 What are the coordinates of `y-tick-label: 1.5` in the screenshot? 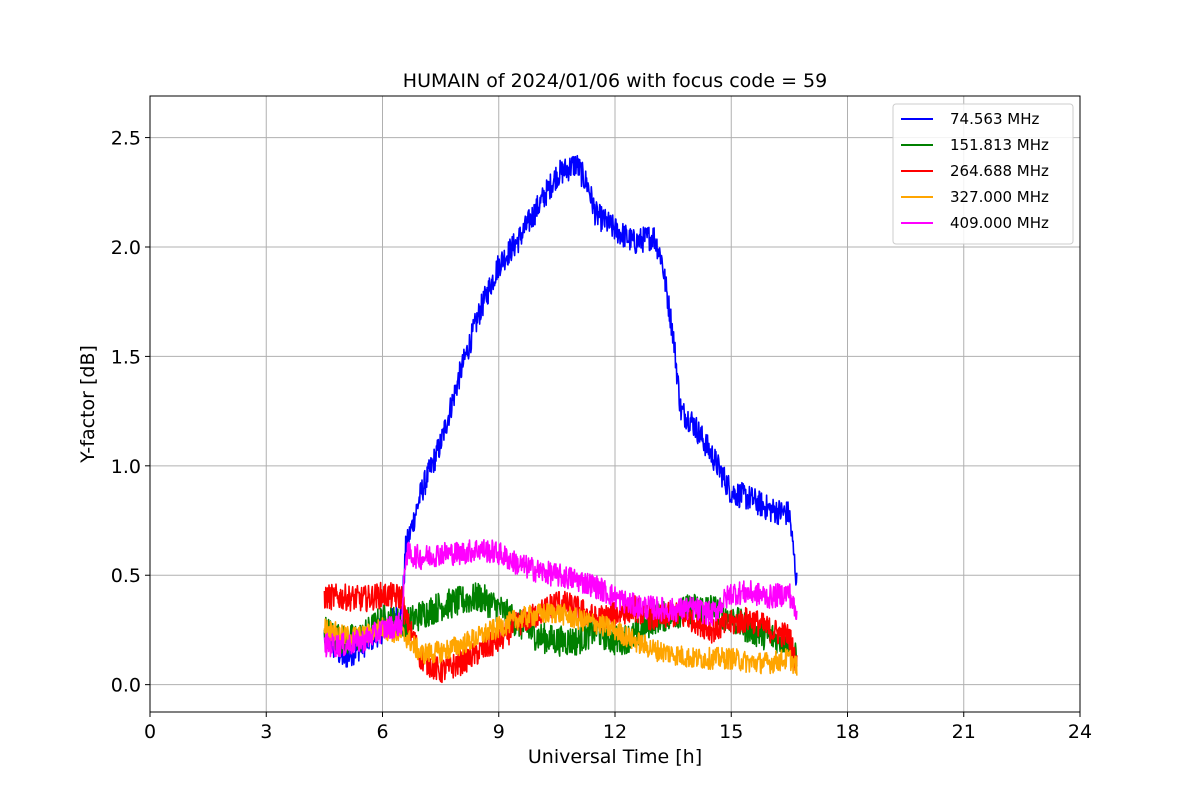 It's located at (126, 357).